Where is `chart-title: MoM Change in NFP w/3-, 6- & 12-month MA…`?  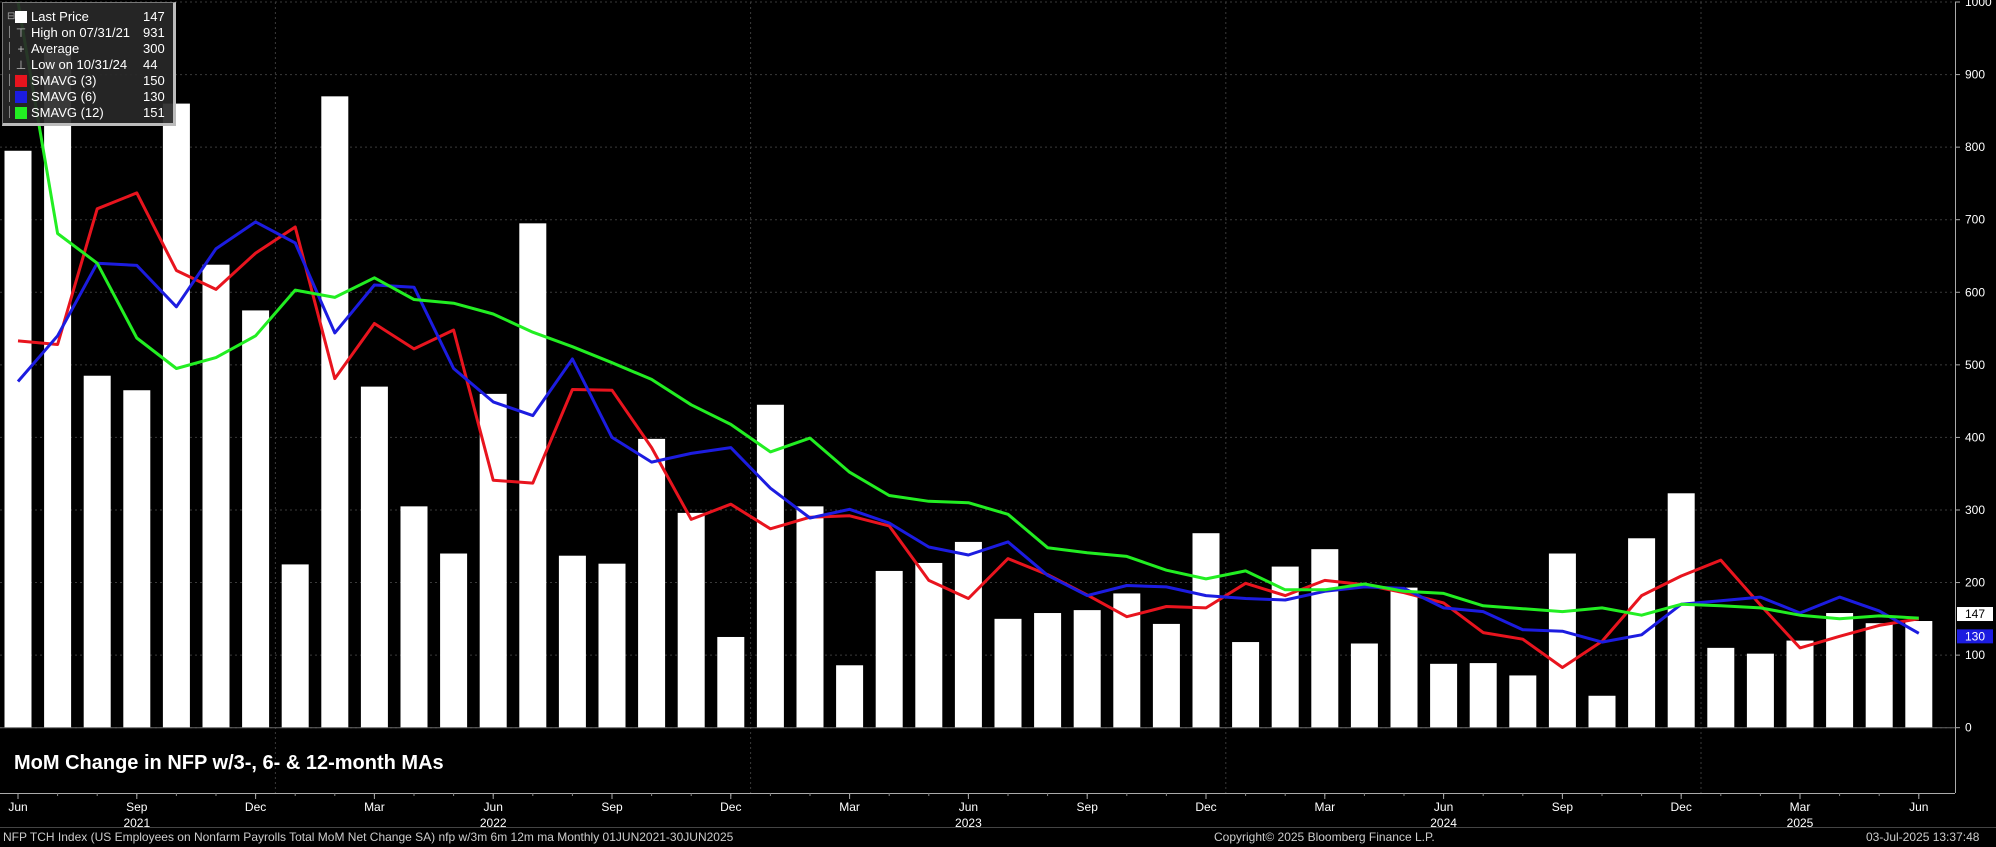 chart-title: MoM Change in NFP w/3-, 6- & 12-month MA… is located at coordinates (229, 763).